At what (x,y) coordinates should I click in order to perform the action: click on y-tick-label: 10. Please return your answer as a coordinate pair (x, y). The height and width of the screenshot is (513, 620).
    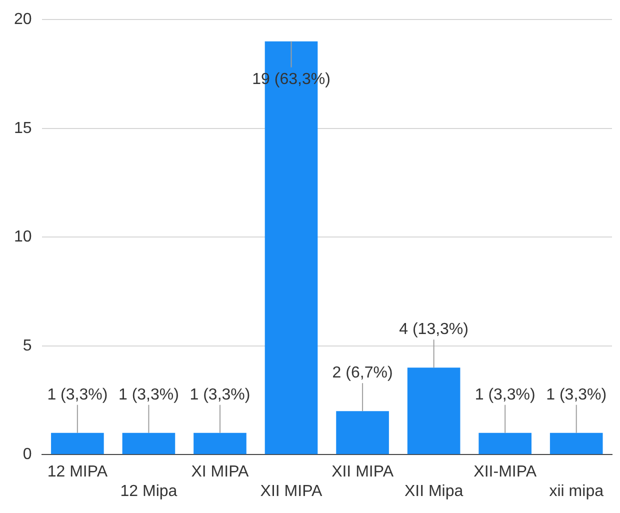
    Looking at the image, I should click on (23, 237).